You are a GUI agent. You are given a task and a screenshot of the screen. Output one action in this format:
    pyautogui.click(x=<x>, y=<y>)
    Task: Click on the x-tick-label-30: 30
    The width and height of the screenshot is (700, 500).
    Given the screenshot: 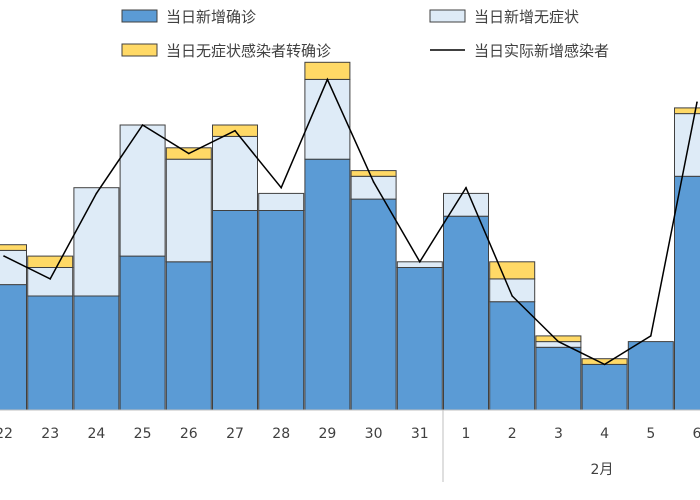 What is the action you would take?
    pyautogui.click(x=374, y=434)
    